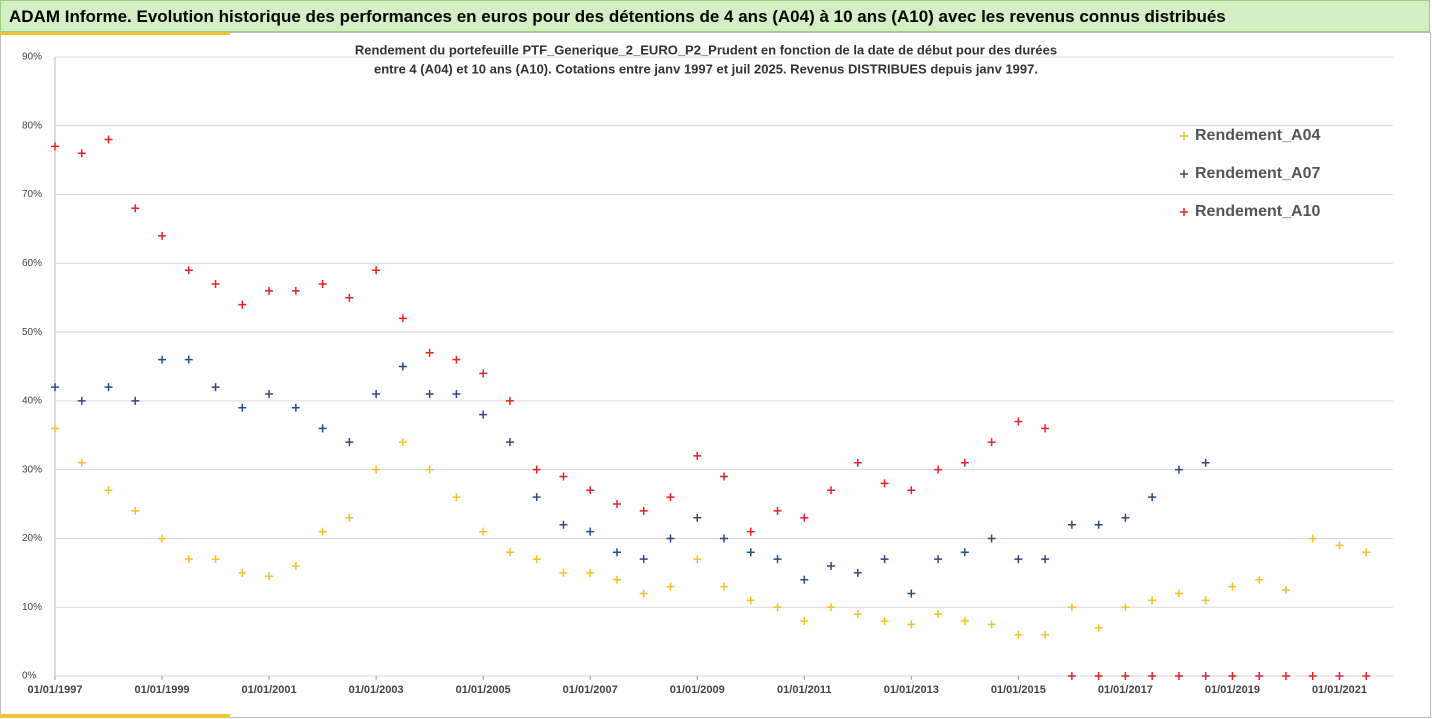 The height and width of the screenshot is (719, 1432). What do you see at coordinates (804, 690) in the screenshot?
I see `x-tick-label: 01/01/2011` at bounding box center [804, 690].